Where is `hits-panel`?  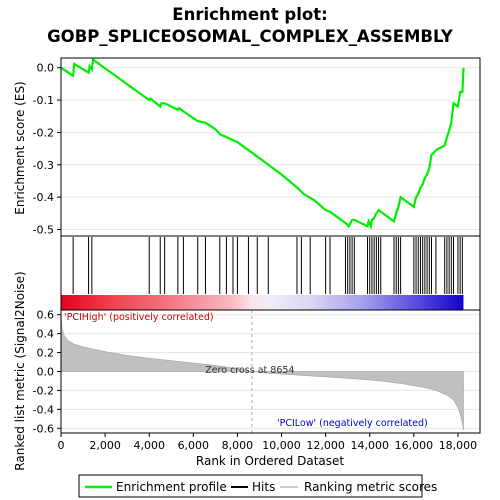 hits-panel is located at coordinates (270, 273).